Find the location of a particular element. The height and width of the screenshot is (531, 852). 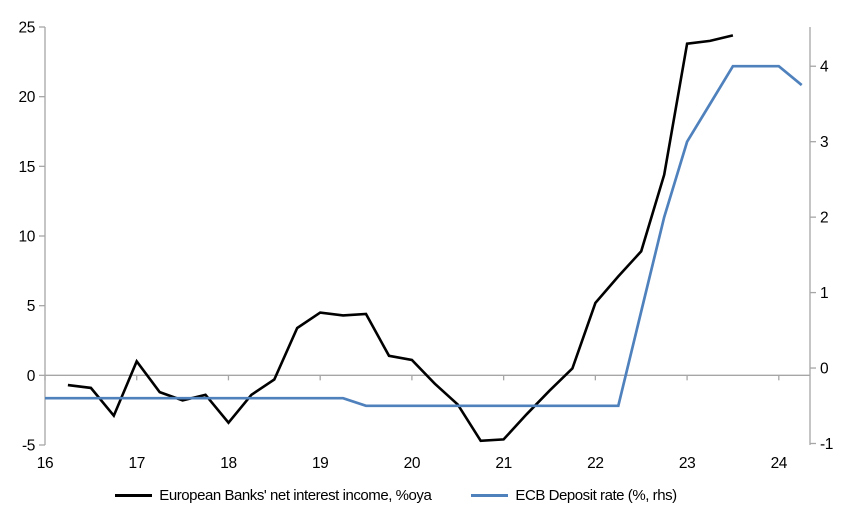

x-axis-tick-label: 16 is located at coordinates (45, 463).